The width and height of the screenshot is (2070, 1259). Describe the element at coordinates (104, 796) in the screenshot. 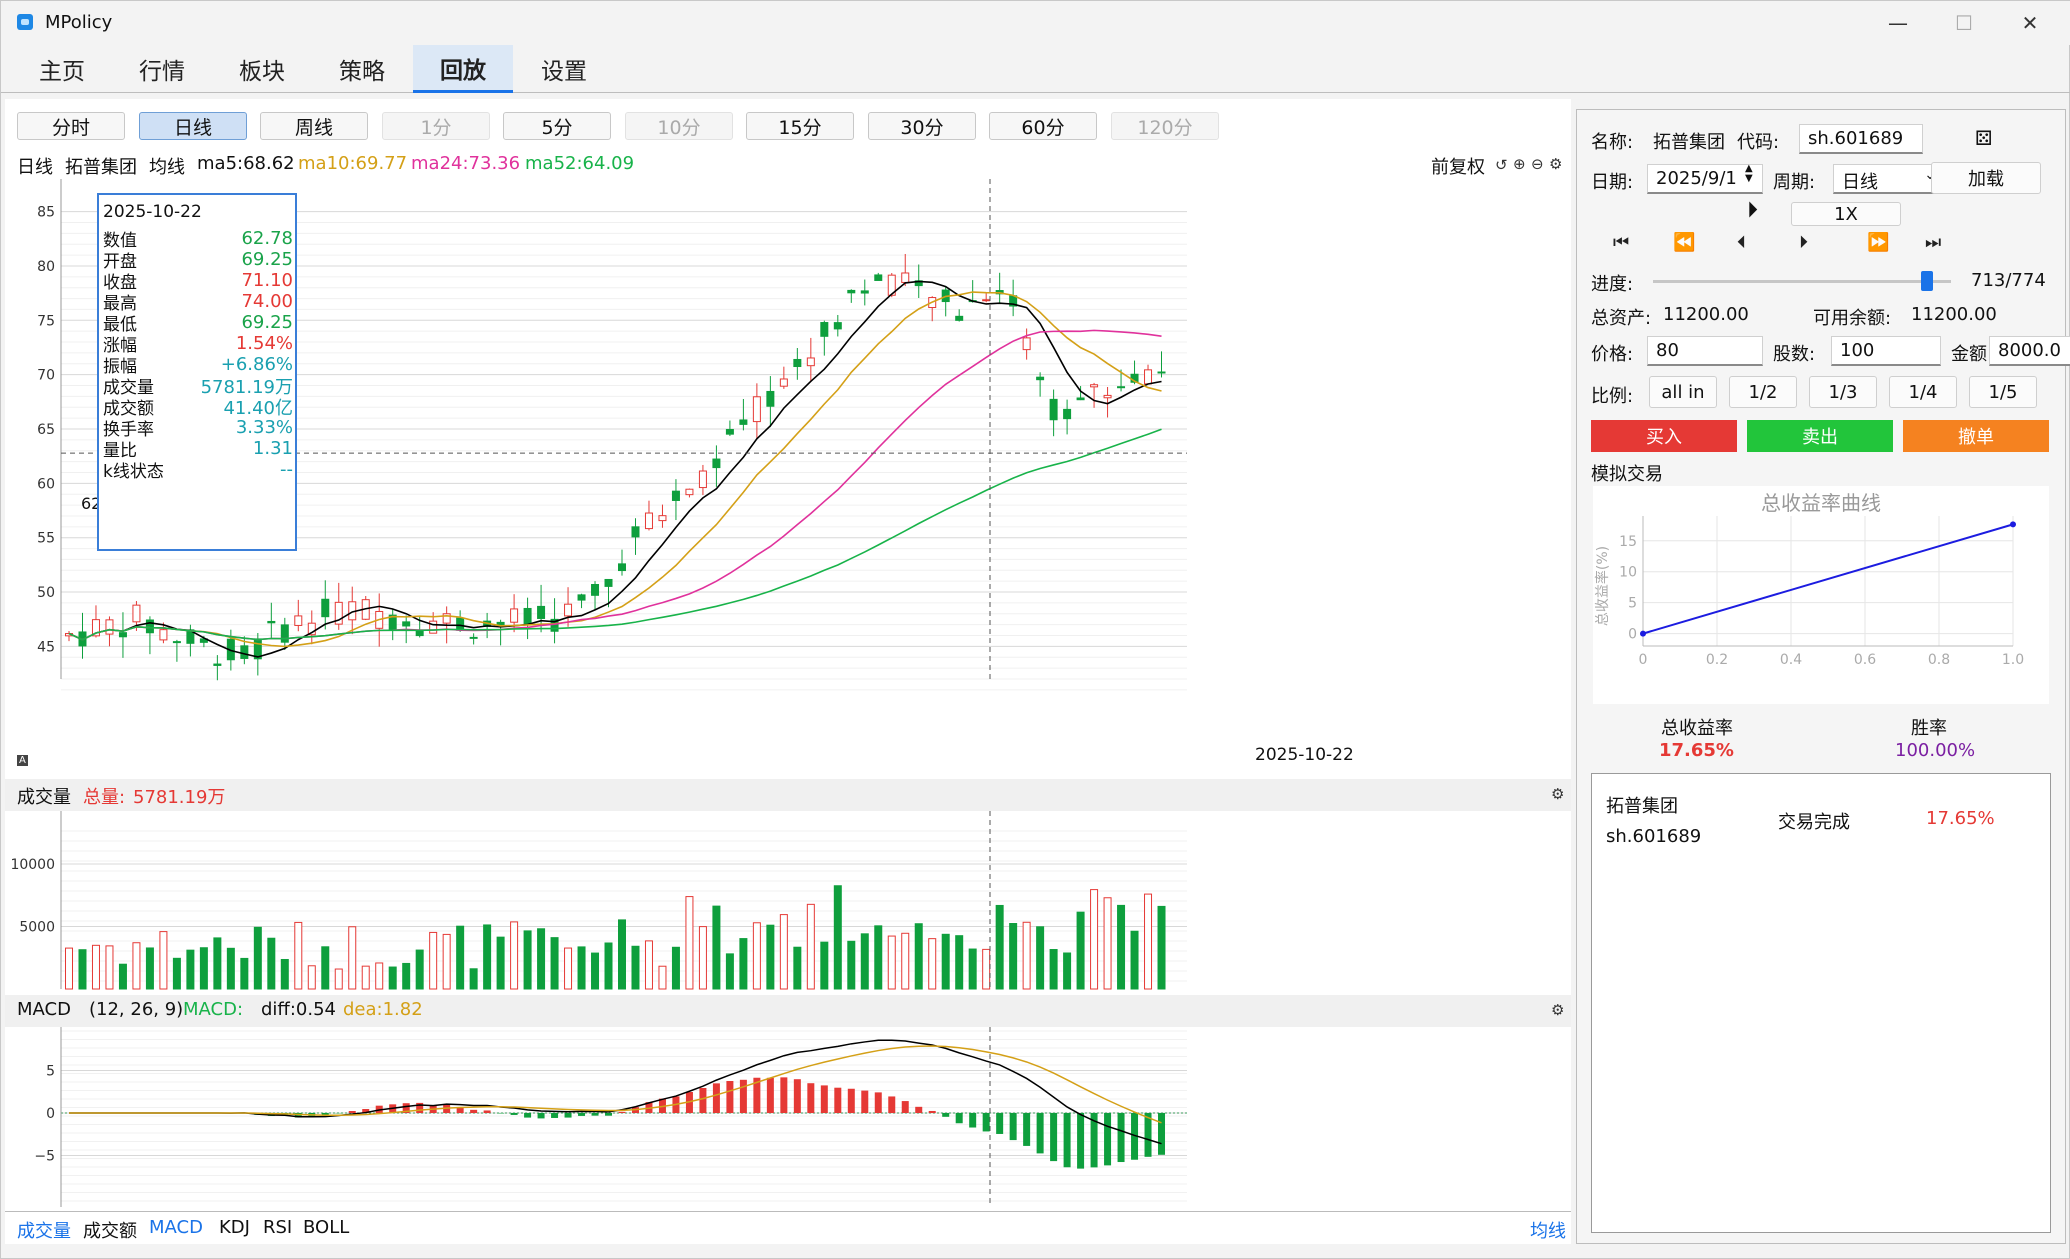

I see `volume-total-label: 总量:` at that location.